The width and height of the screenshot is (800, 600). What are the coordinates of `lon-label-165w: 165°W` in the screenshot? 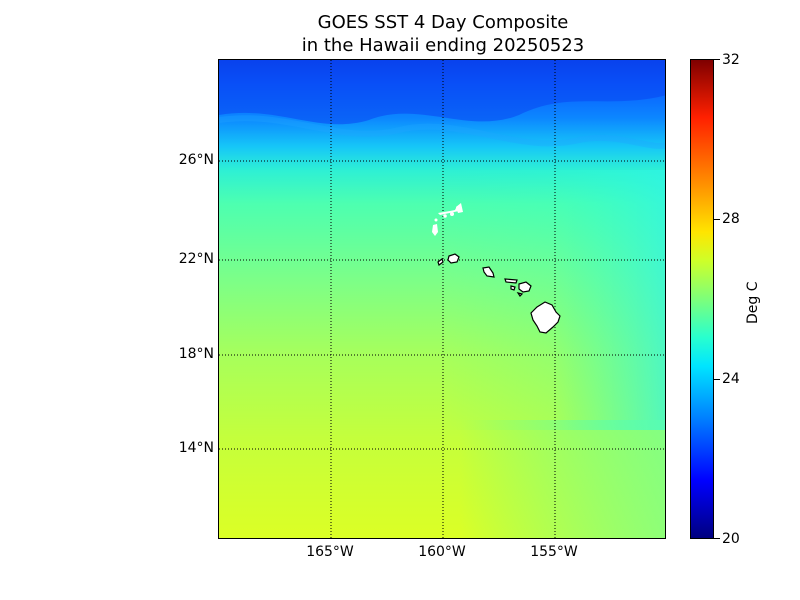 It's located at (330, 552).